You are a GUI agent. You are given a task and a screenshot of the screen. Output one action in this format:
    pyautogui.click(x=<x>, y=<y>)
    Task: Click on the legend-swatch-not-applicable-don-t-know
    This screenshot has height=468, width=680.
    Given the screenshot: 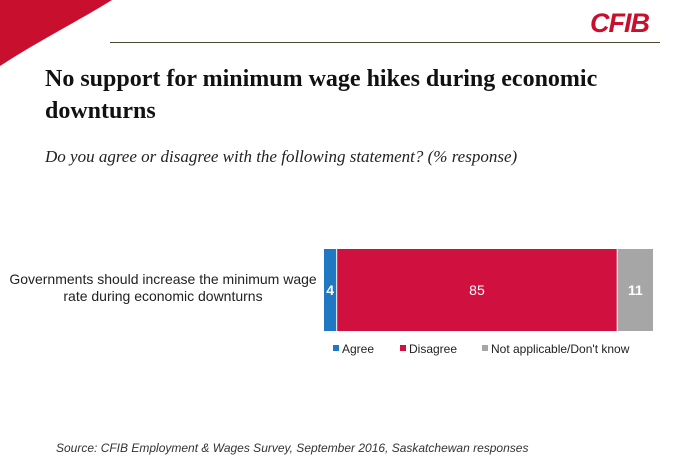 What is the action you would take?
    pyautogui.click(x=485, y=348)
    